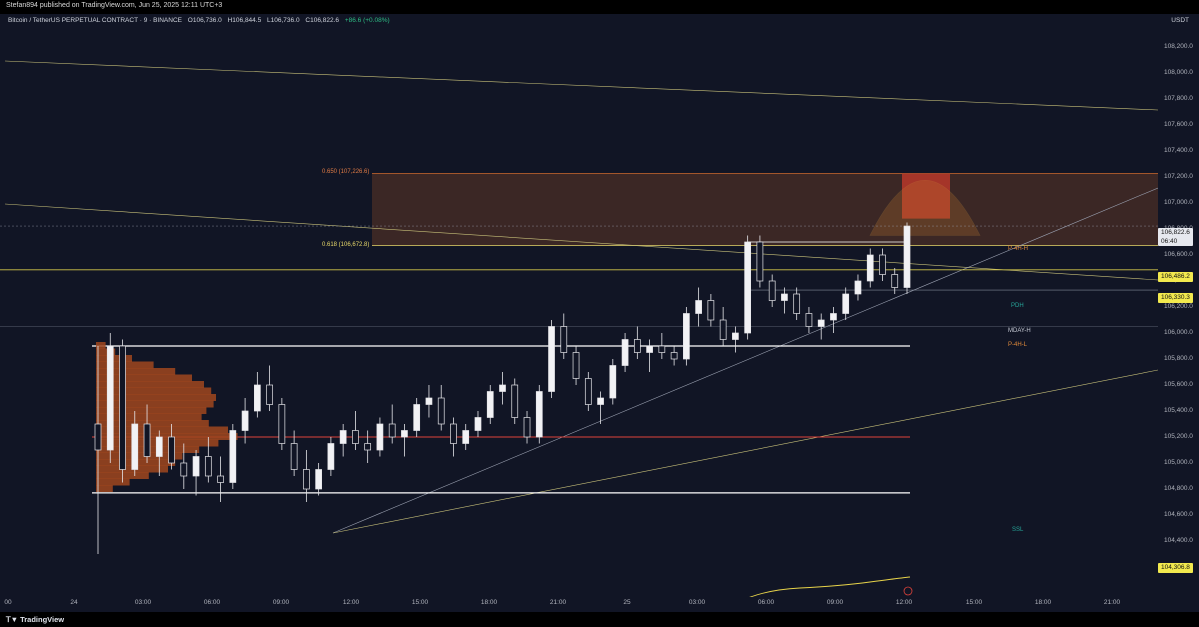 This screenshot has width=1199, height=627. What do you see at coordinates (346, 245) in the screenshot?
I see `fib-618-label: 0.618 (106,672.8)` at bounding box center [346, 245].